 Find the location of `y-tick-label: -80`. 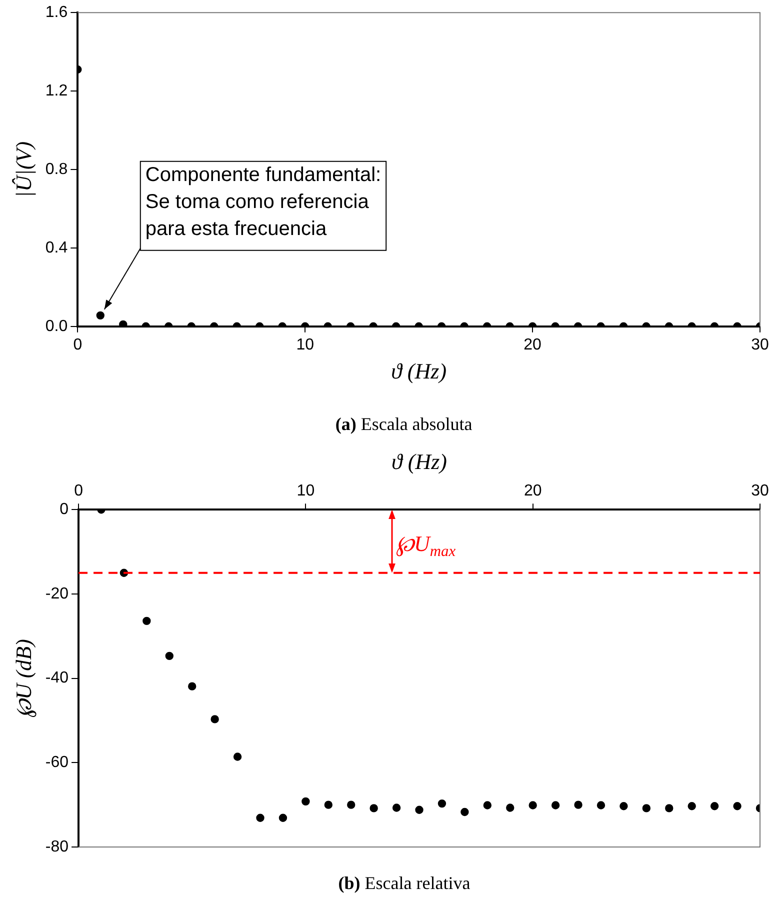

y-tick-label: -80 is located at coordinates (57, 847).